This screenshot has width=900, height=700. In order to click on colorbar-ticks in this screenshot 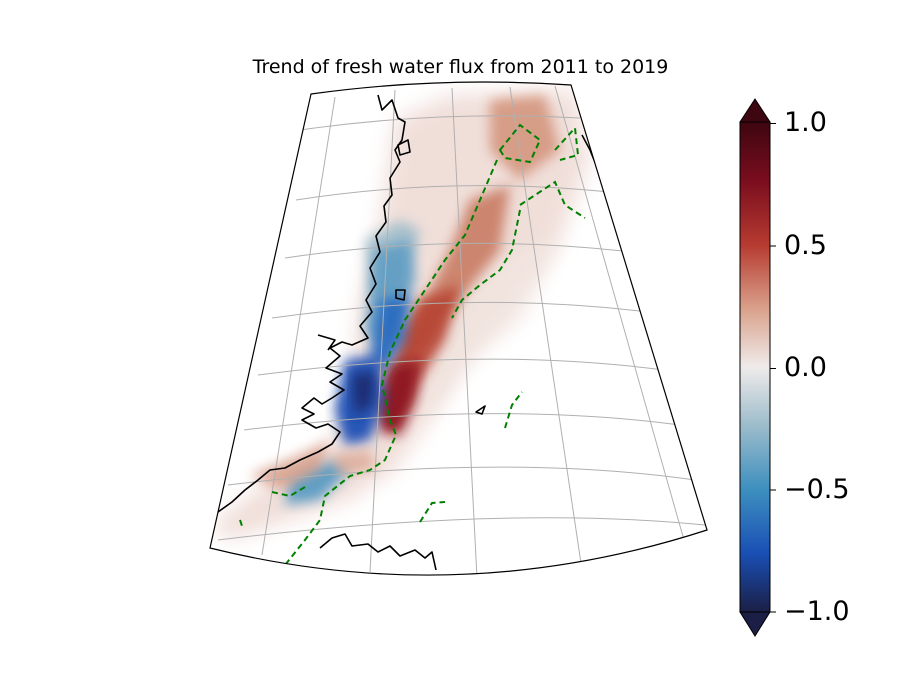, I will do `click(773, 368)`.